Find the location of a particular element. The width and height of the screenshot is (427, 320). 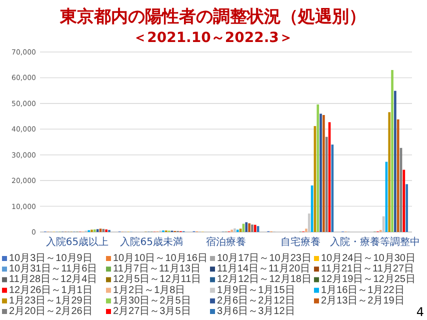

legend-label: 1月23日～1月29日 is located at coordinates (50, 300).